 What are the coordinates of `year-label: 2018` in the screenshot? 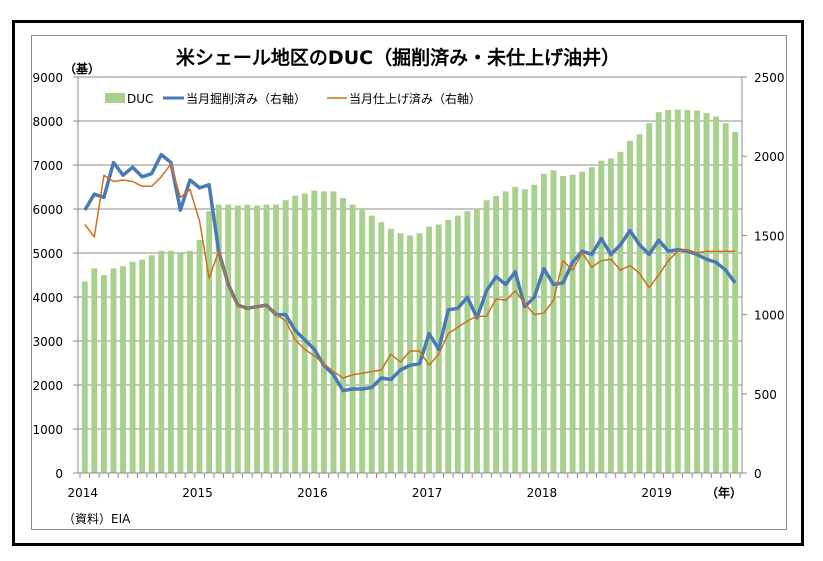 It's located at (542, 493).